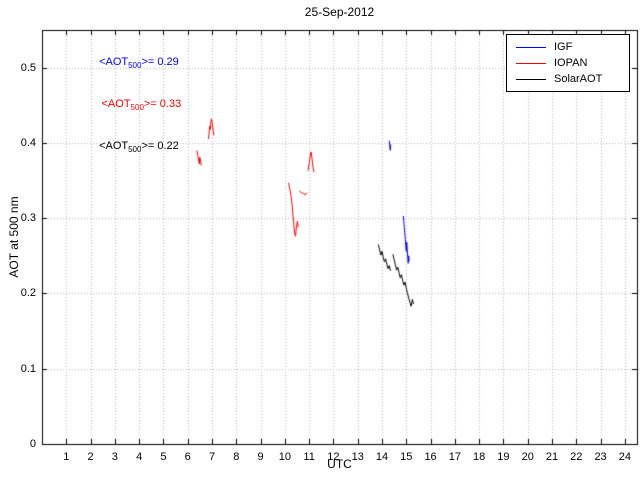 The height and width of the screenshot is (480, 640). Describe the element at coordinates (90, 457) in the screenshot. I see `x-tick-label: 2` at that location.